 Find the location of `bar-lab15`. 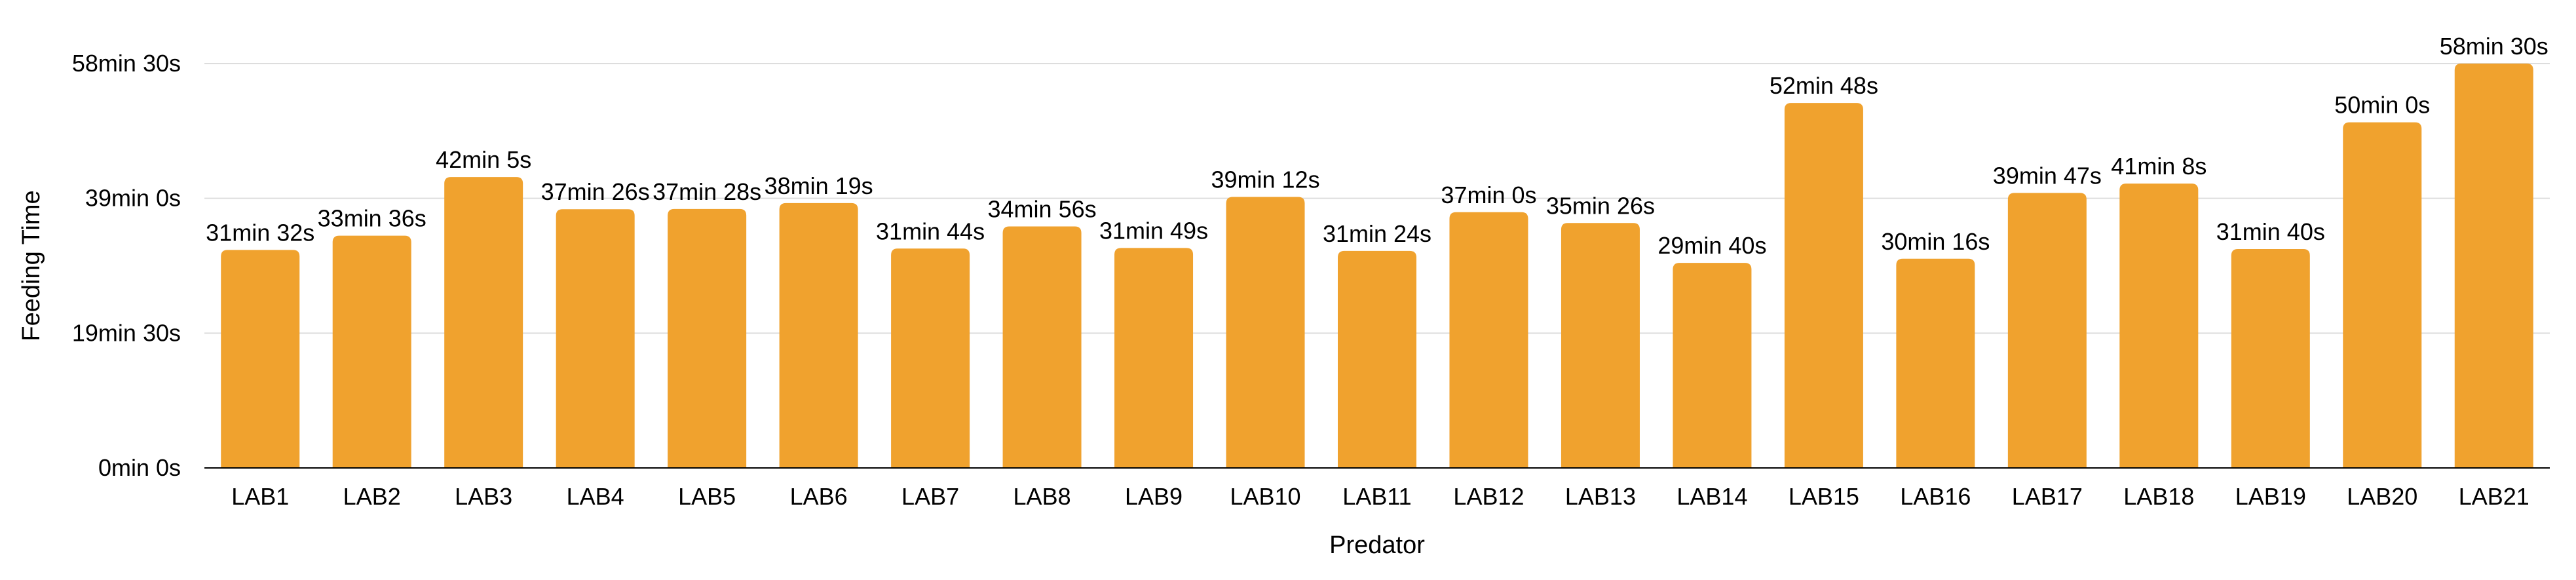

bar-lab15 is located at coordinates (1823, 286).